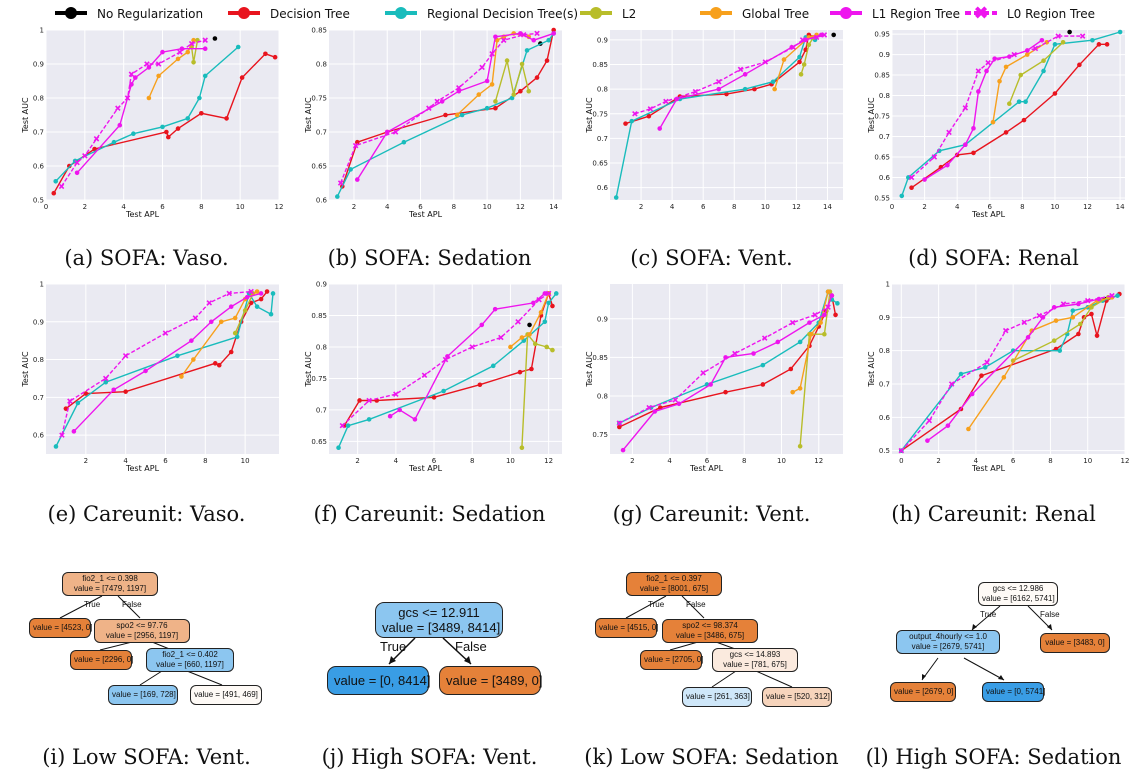 This screenshot has height=778, width=1135. What do you see at coordinates (1051, 14) in the screenshot?
I see `legend-label: L0 Region Tree` at bounding box center [1051, 14].